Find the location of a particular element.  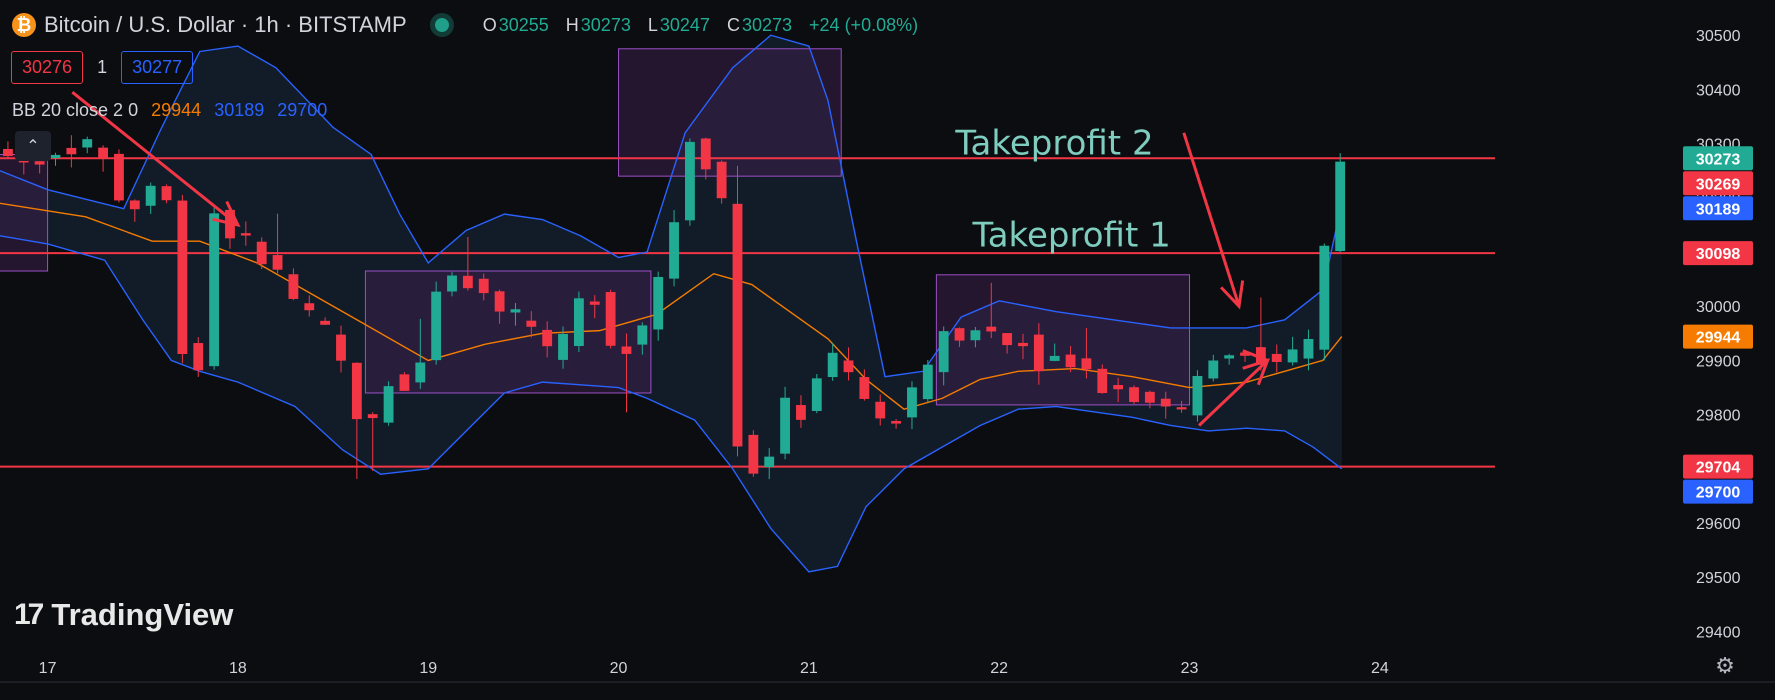

indicator-label: BB 20 close 2 0 is located at coordinates (75, 110).